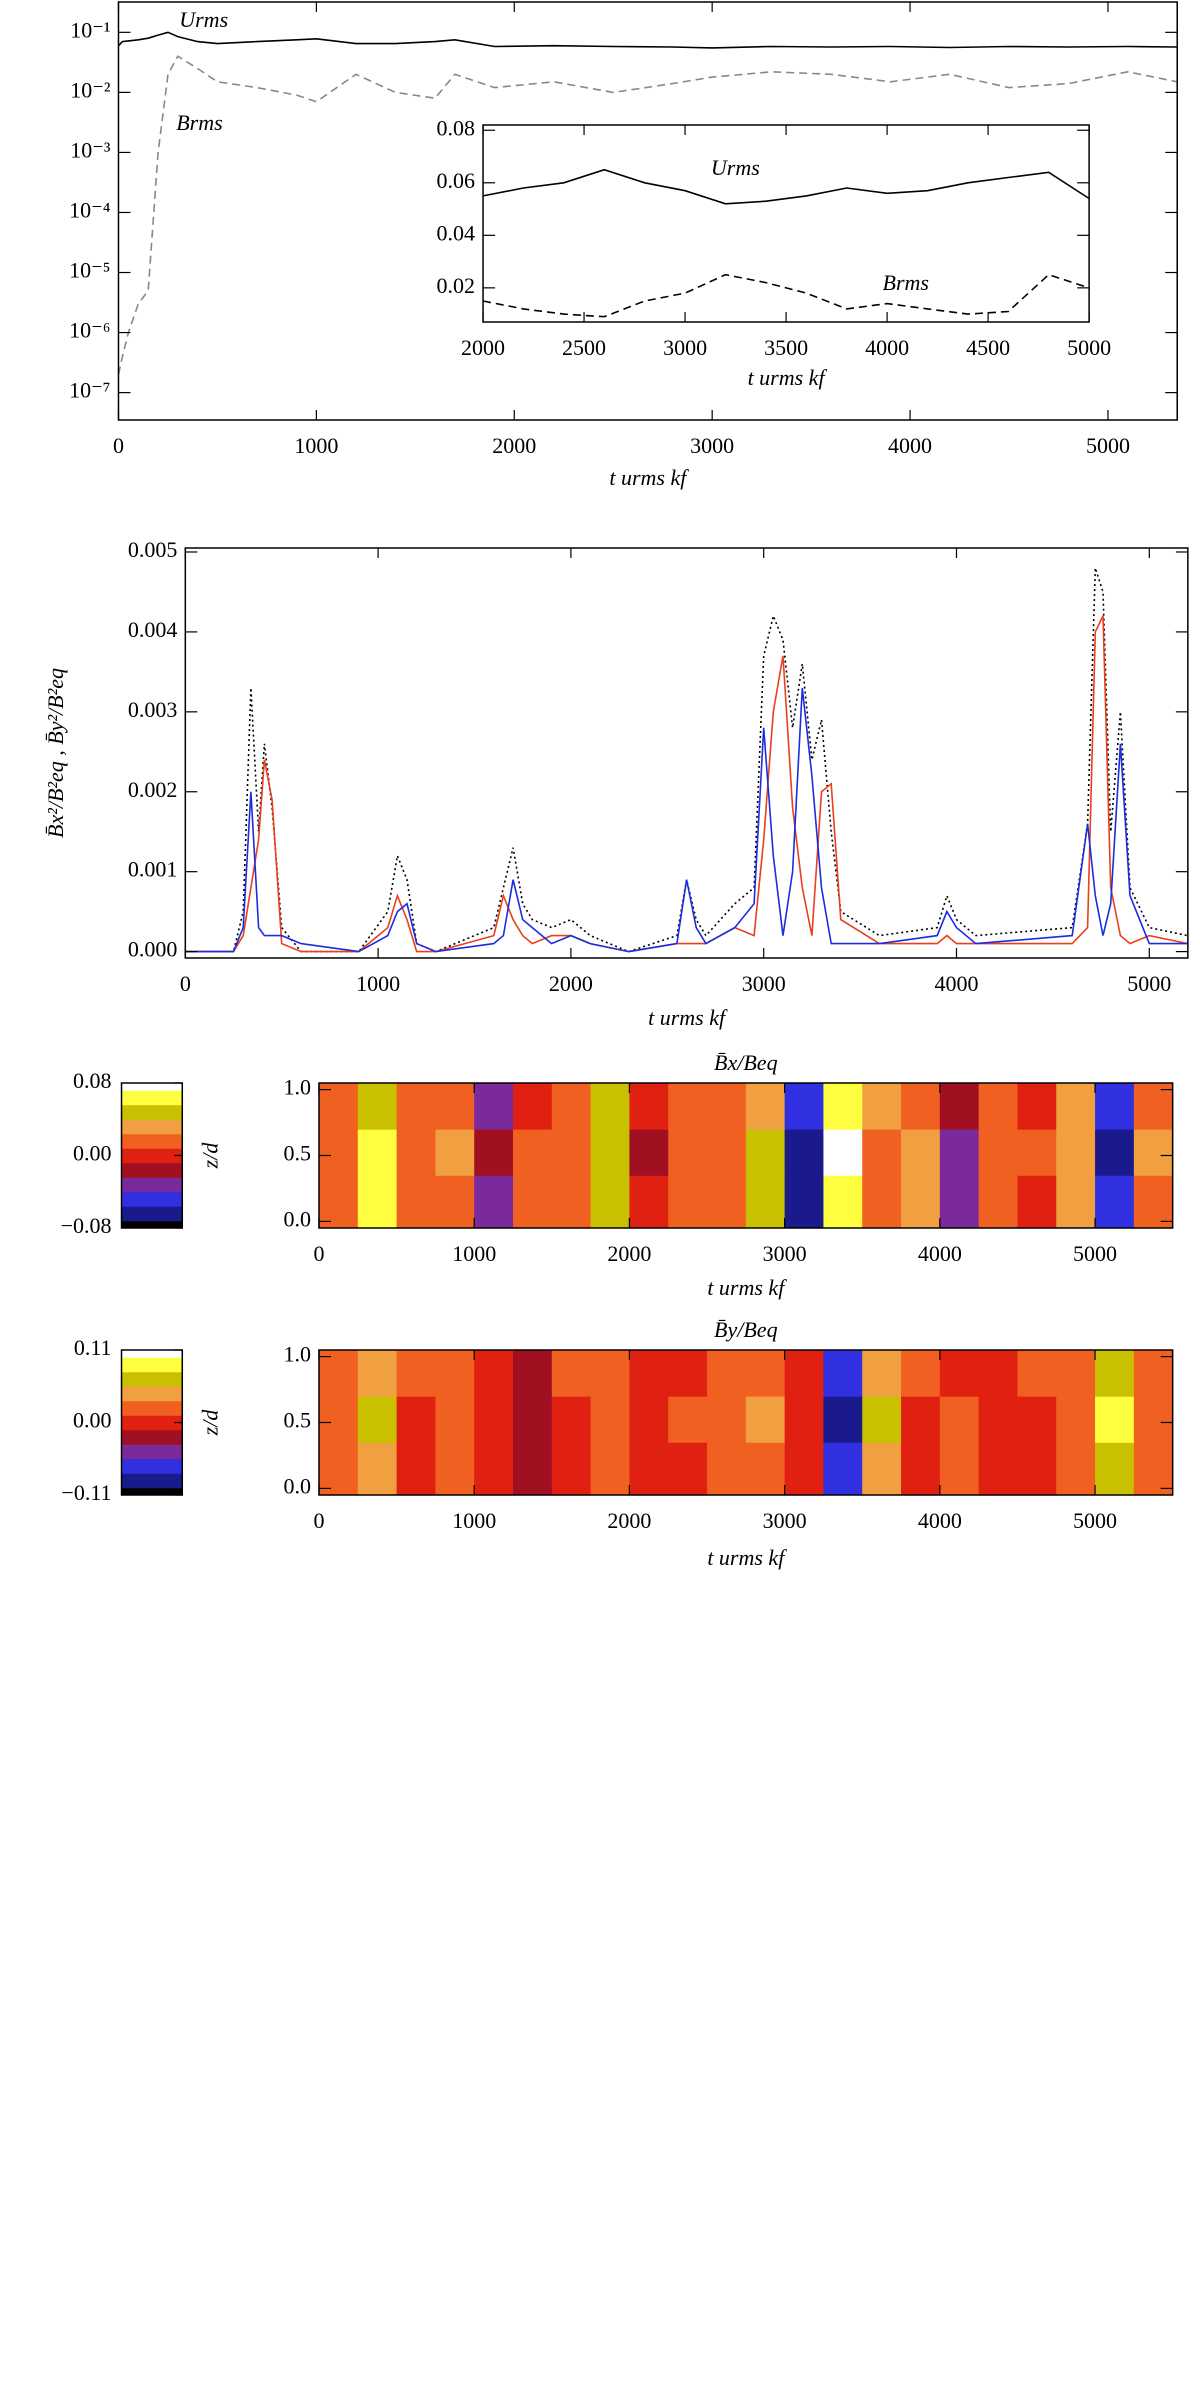 The height and width of the screenshot is (2389, 1200). I want to click on y-tick-label: 0.5, so click(297, 1153).